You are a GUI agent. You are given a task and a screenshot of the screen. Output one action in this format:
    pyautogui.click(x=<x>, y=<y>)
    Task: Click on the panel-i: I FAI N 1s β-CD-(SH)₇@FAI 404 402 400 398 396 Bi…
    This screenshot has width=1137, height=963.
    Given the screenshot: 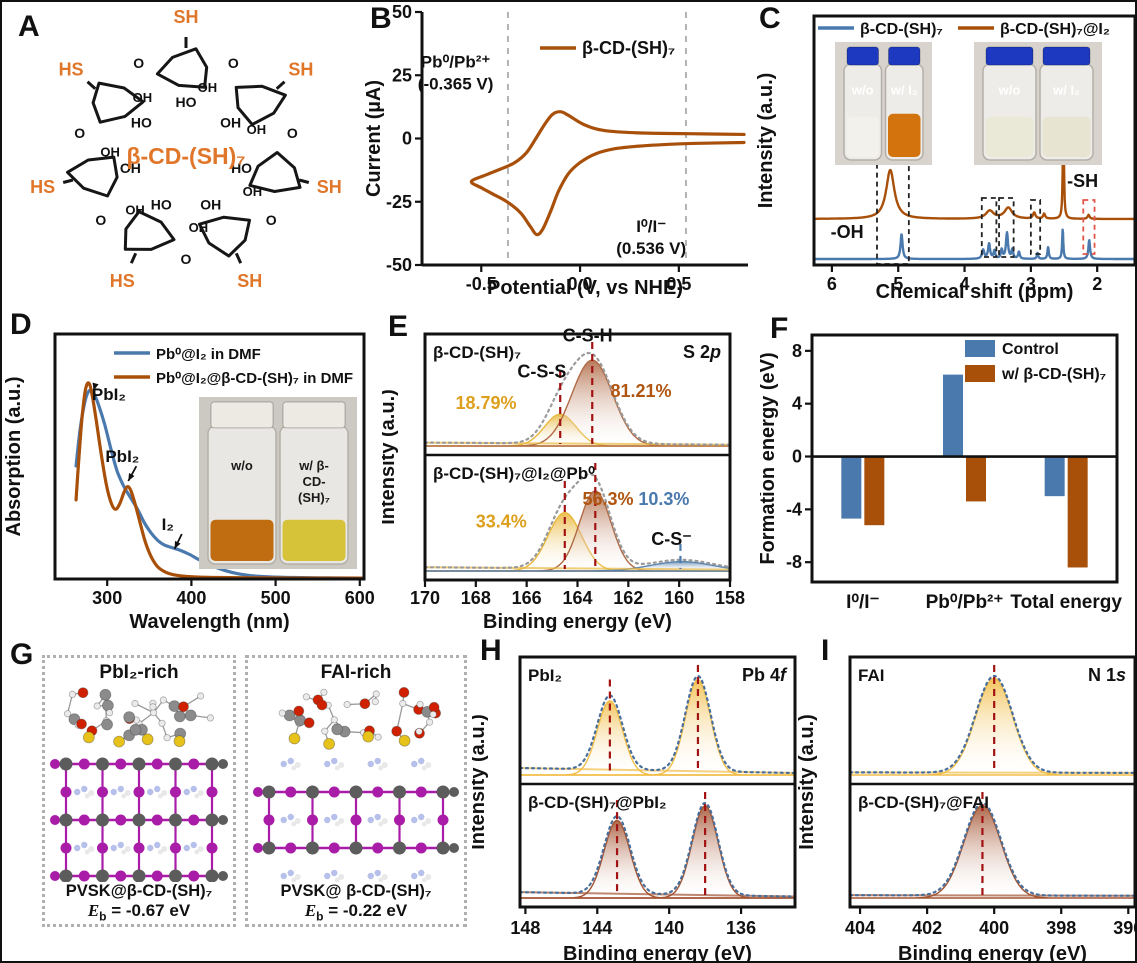 What is the action you would take?
    pyautogui.click(x=966, y=797)
    